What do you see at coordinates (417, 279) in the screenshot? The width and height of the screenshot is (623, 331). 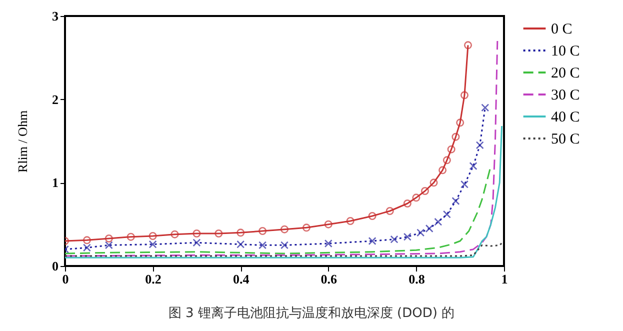 I see `x-tick-label: 0.8` at bounding box center [417, 279].